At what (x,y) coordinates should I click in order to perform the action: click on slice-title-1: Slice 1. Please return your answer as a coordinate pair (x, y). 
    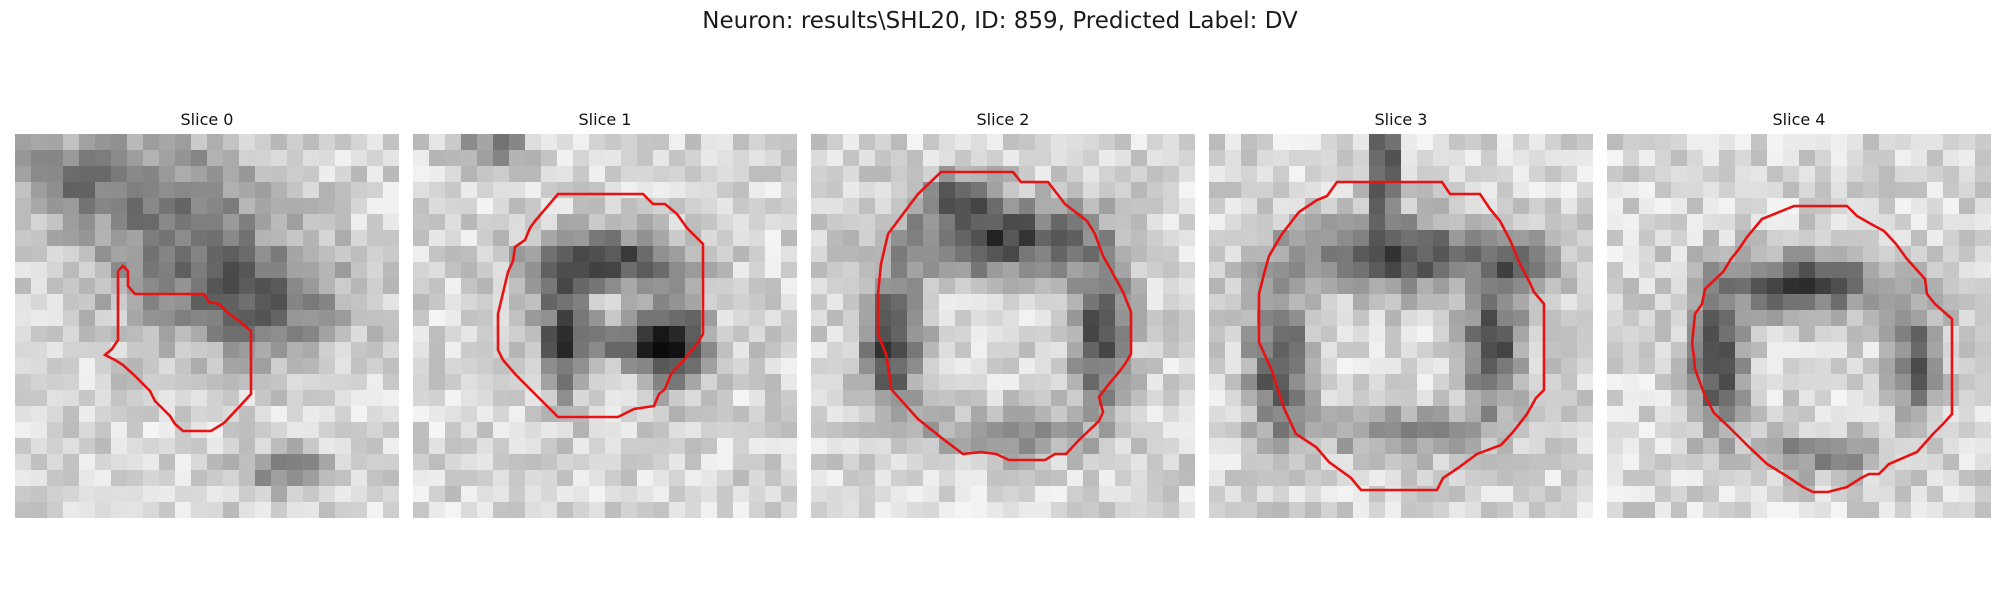
    Looking at the image, I should click on (605, 119).